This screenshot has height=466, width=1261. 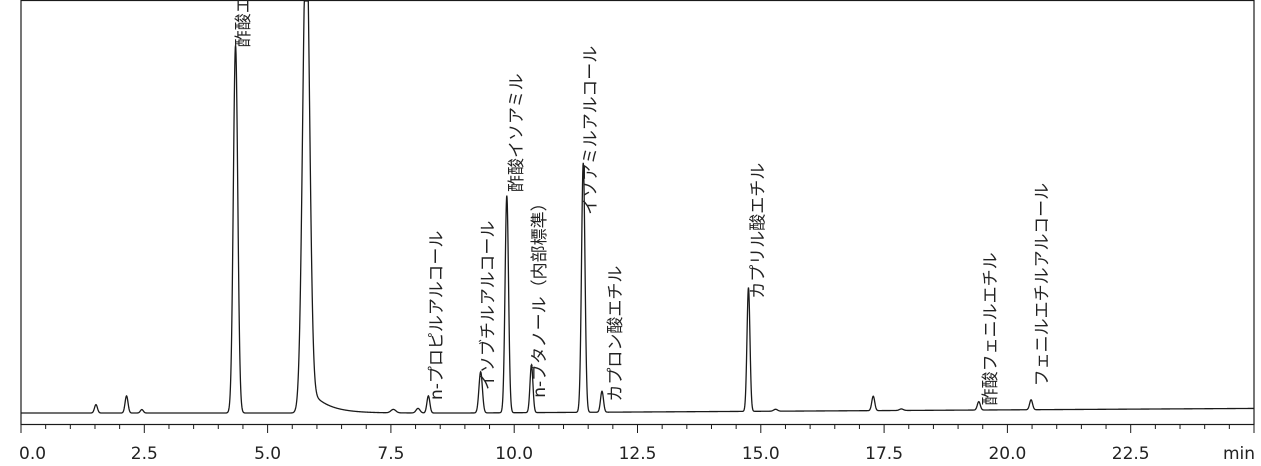 I want to click on peak-label: 酢酸フェニルエチル, so click(x=991, y=328).